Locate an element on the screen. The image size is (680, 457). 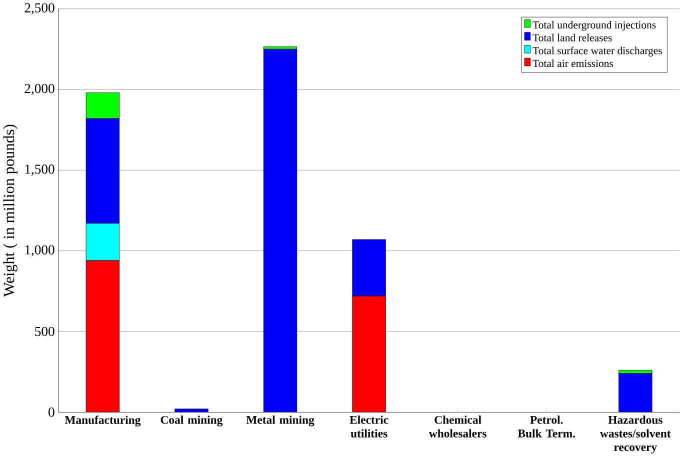
legend-label: Total surface water discharges is located at coordinates (597, 51).